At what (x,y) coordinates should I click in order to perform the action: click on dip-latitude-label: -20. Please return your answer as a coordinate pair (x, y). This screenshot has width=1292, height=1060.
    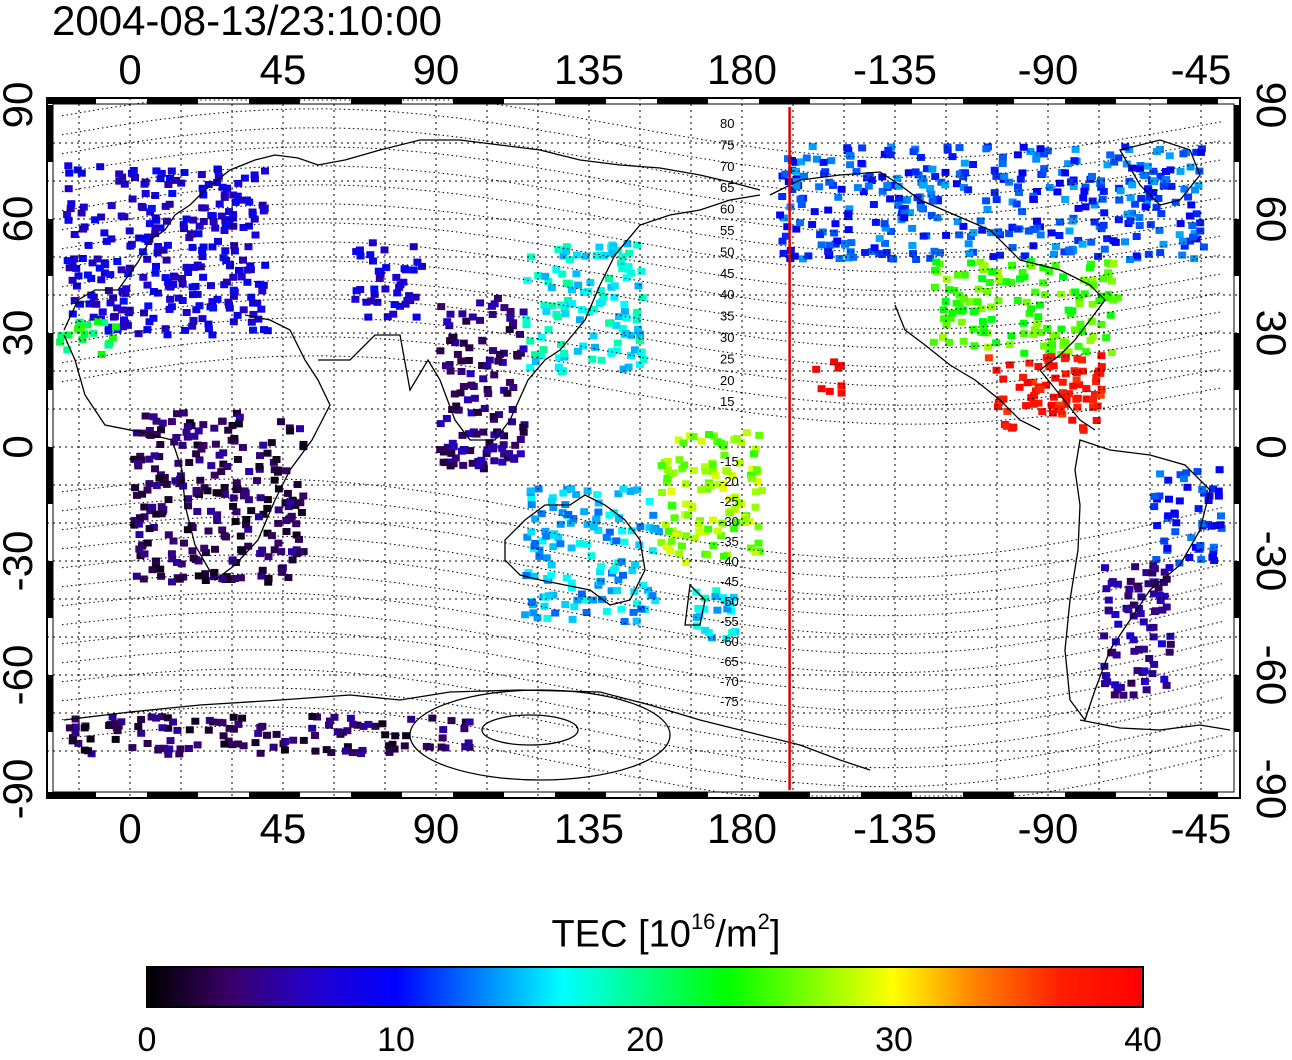
    Looking at the image, I should click on (729, 481).